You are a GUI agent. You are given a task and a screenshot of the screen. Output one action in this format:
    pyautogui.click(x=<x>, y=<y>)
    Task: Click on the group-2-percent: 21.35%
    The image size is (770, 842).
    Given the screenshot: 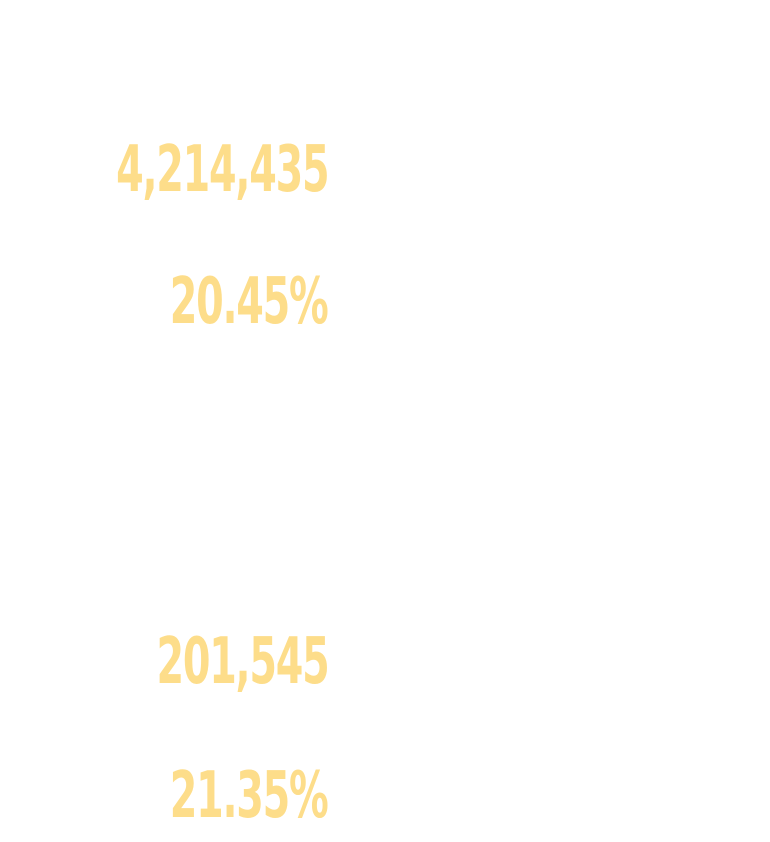 What is the action you would take?
    pyautogui.click(x=249, y=796)
    